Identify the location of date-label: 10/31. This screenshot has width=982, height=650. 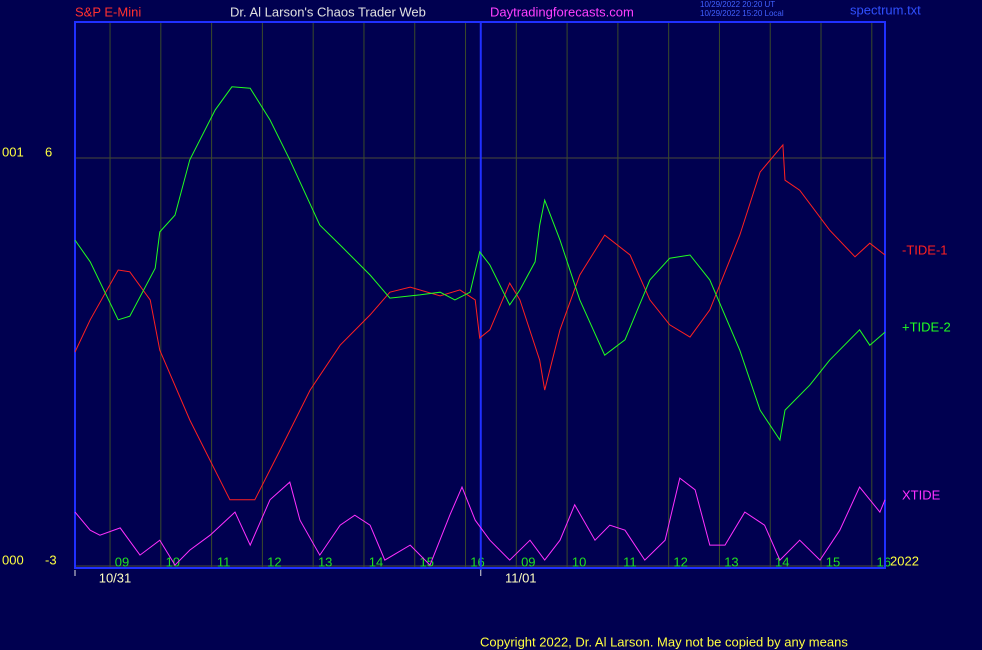
(115, 577).